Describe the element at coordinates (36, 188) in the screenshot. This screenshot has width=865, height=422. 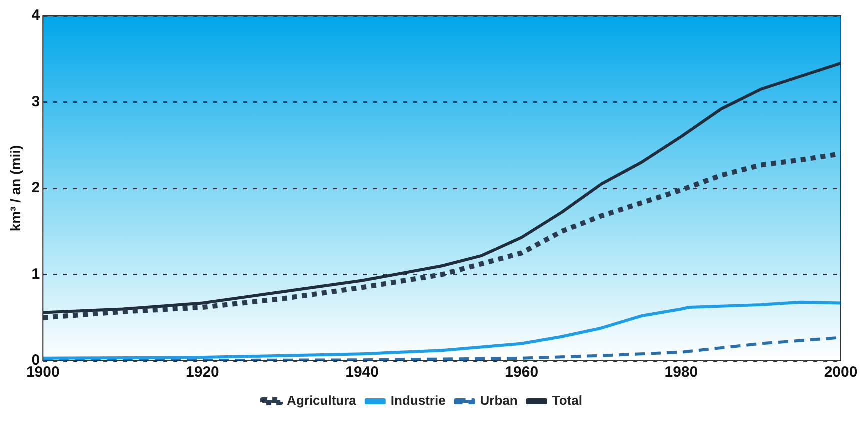
I see `y-tick-label: 2` at that location.